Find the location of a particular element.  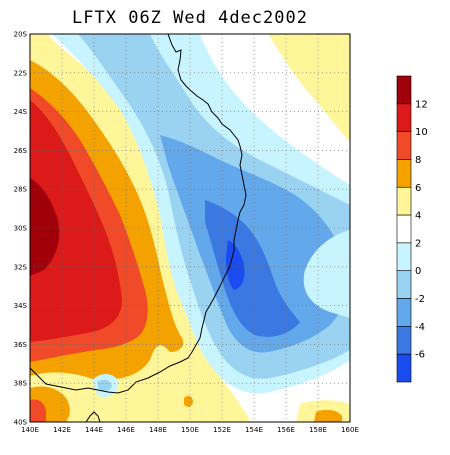

lon-tick-label: 140E is located at coordinates (30, 430).